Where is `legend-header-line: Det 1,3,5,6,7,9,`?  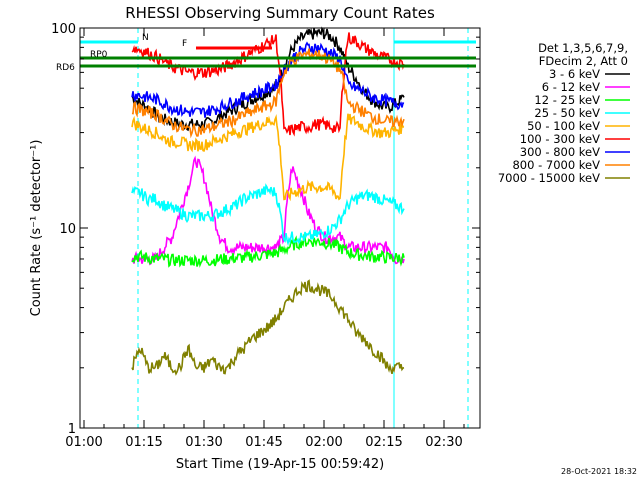 legend-header-line: Det 1,3,5,6,7,9, is located at coordinates (583, 48).